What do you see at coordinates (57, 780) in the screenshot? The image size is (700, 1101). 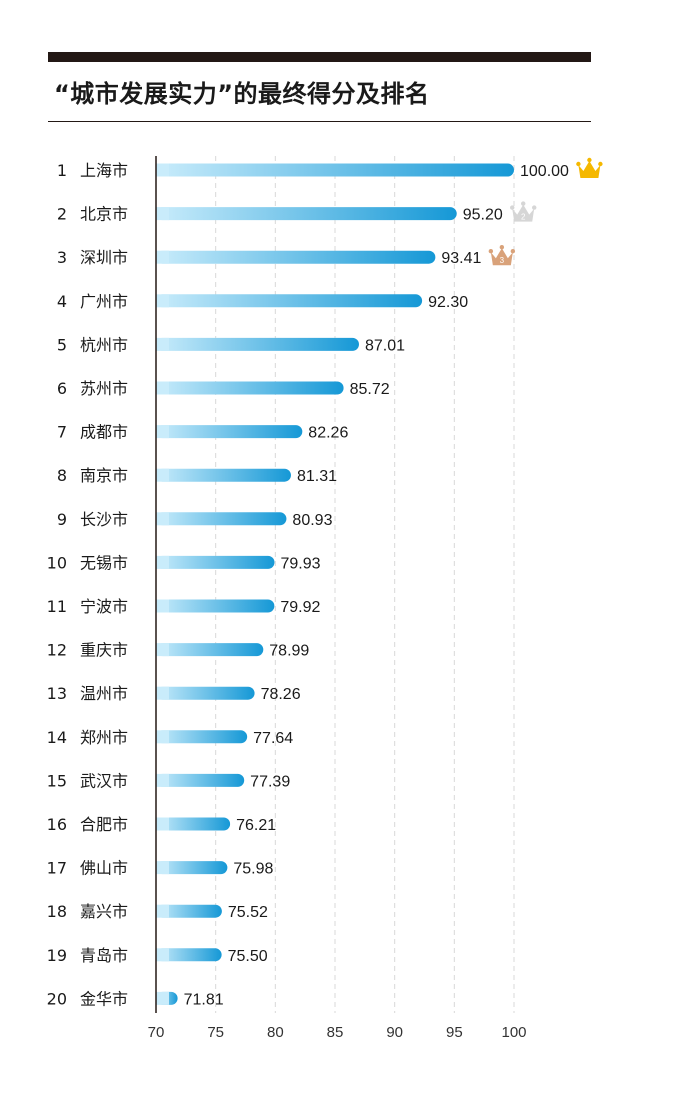 I see `rank-label: 15` at bounding box center [57, 780].